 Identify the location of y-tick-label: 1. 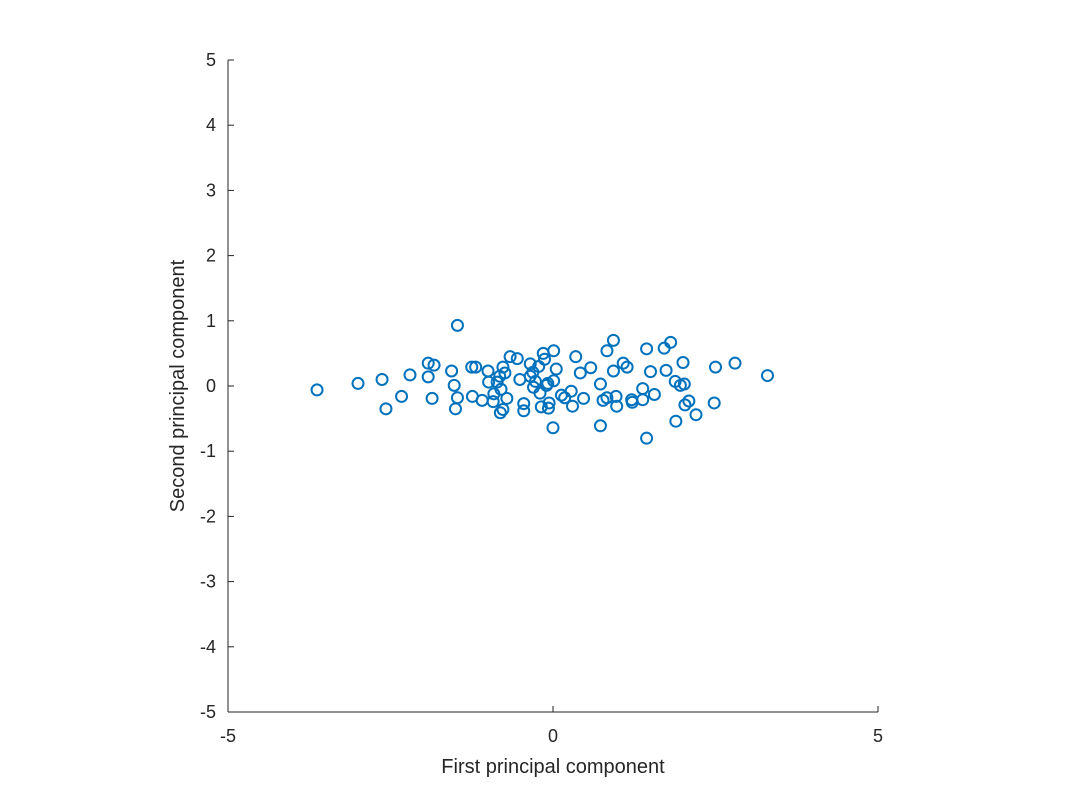
(211, 321).